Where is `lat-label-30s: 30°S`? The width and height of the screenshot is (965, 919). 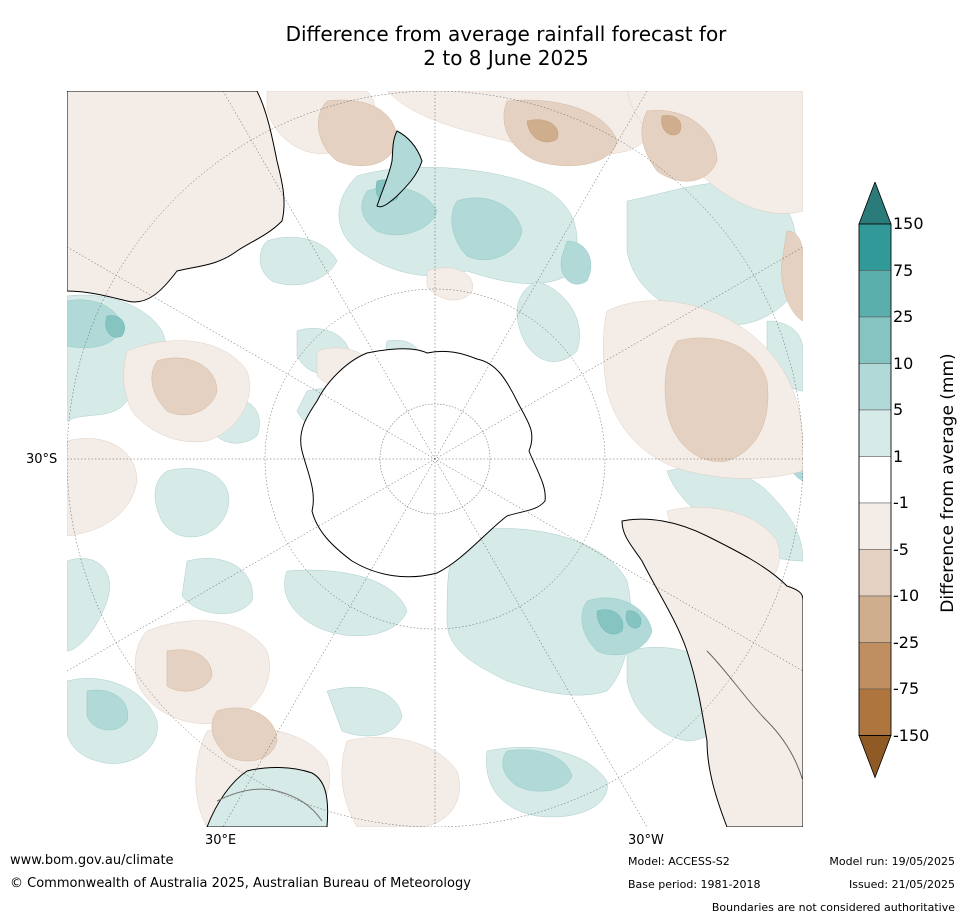 lat-label-30s: 30°S is located at coordinates (42, 459).